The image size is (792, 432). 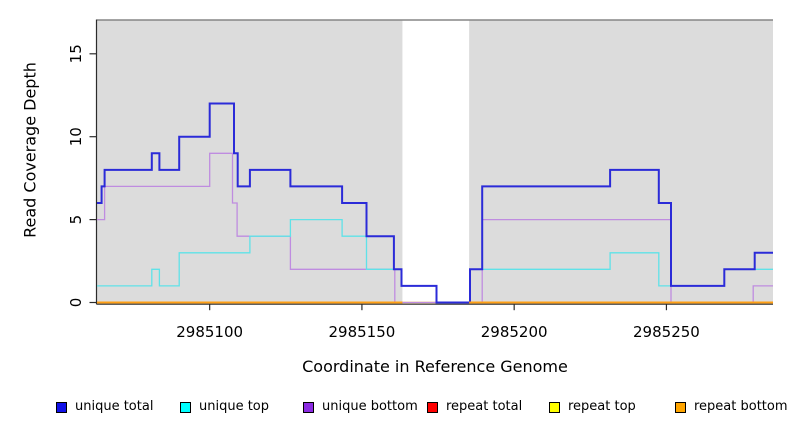 What do you see at coordinates (680, 407) in the screenshot?
I see `repeat-bottom-swatch-icon` at bounding box center [680, 407].